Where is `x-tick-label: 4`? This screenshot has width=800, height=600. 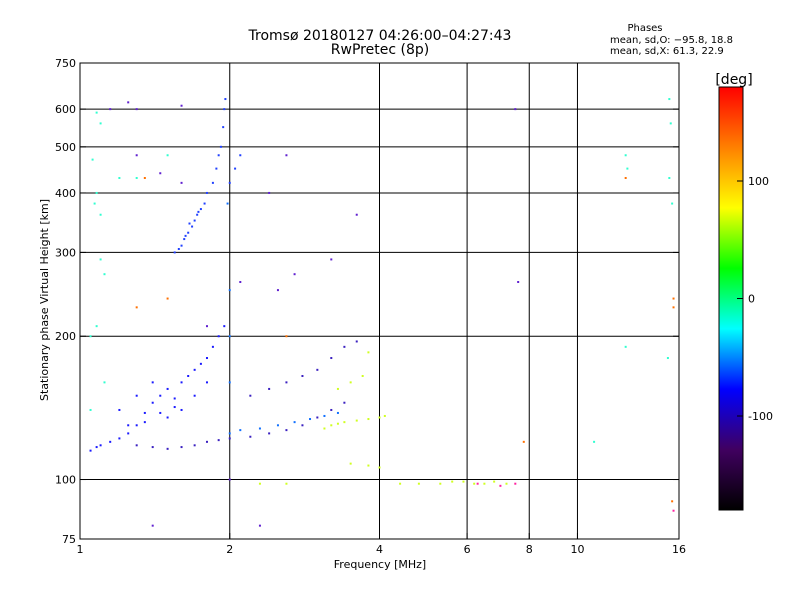
x-tick-label: 4 is located at coordinates (379, 549).